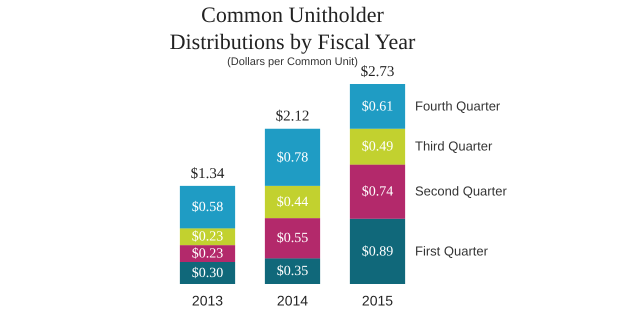 The height and width of the screenshot is (317, 624). I want to click on text: Common Unitholder, so click(292, 14).